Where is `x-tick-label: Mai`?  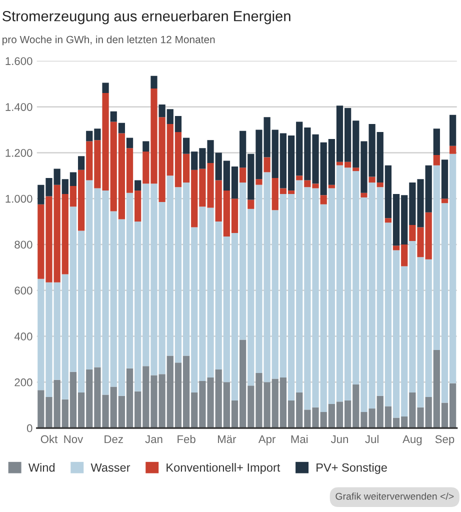
x-tick-label: Mai is located at coordinates (299, 439).